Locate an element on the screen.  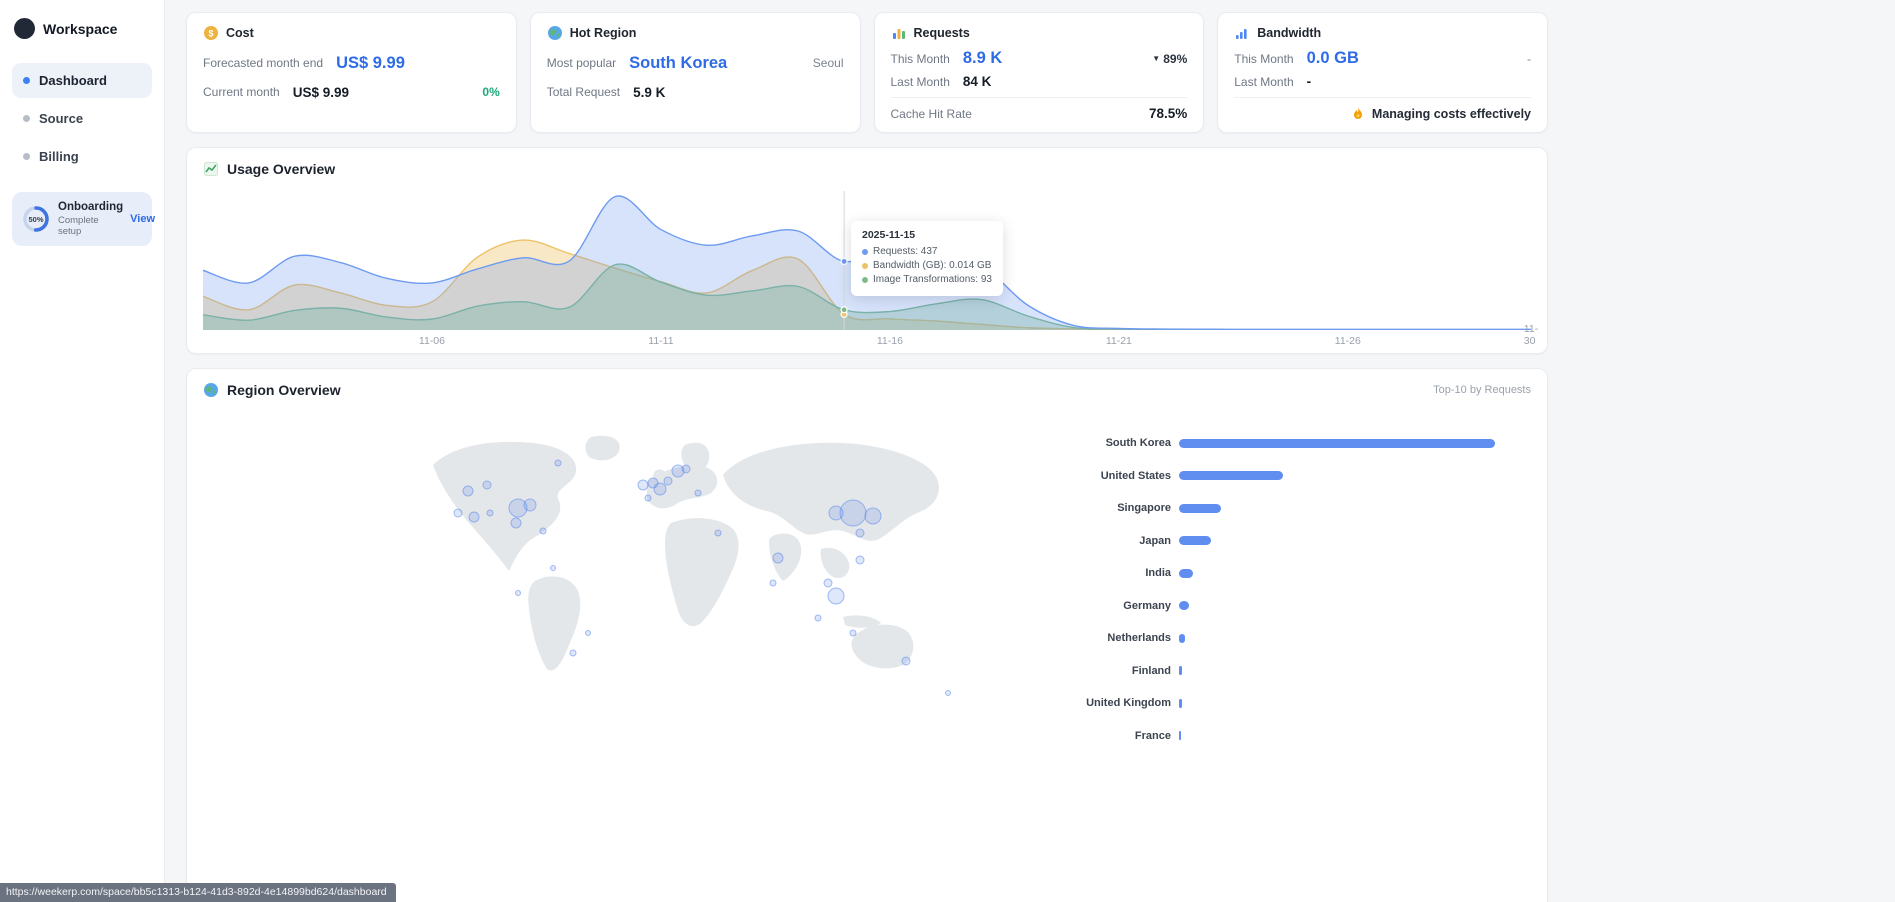
hot-region-card-title: Hot Region is located at coordinates (603, 33).